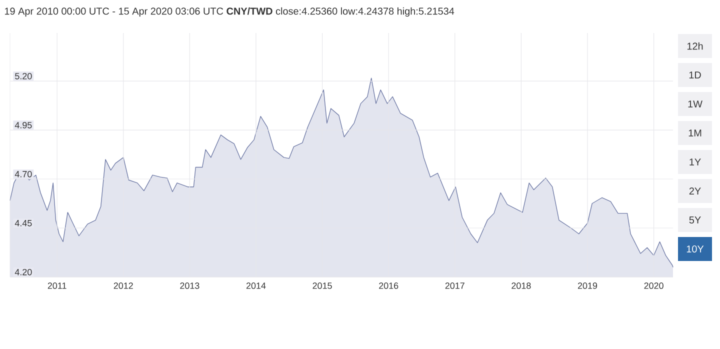 Image resolution: width=720 pixels, height=349 pixels. Describe the element at coordinates (654, 285) in the screenshot. I see `x-tick-label: 2020` at that location.